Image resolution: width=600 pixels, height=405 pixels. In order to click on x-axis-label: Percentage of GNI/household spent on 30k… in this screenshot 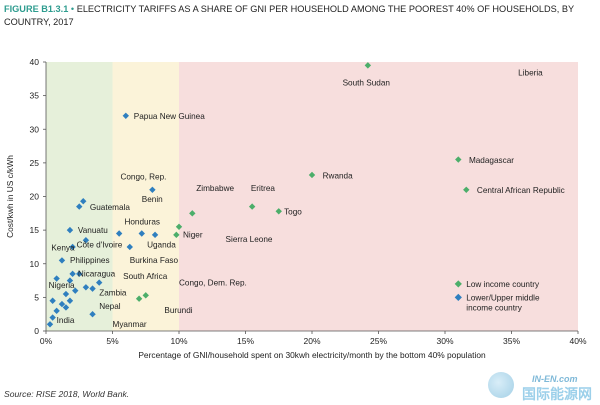, I will do `click(312, 355)`.